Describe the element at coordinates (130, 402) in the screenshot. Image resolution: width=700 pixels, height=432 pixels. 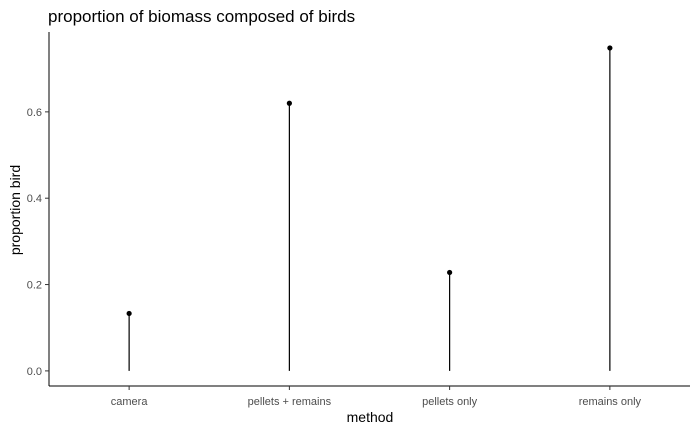
I see `x-tick-label: camera` at that location.